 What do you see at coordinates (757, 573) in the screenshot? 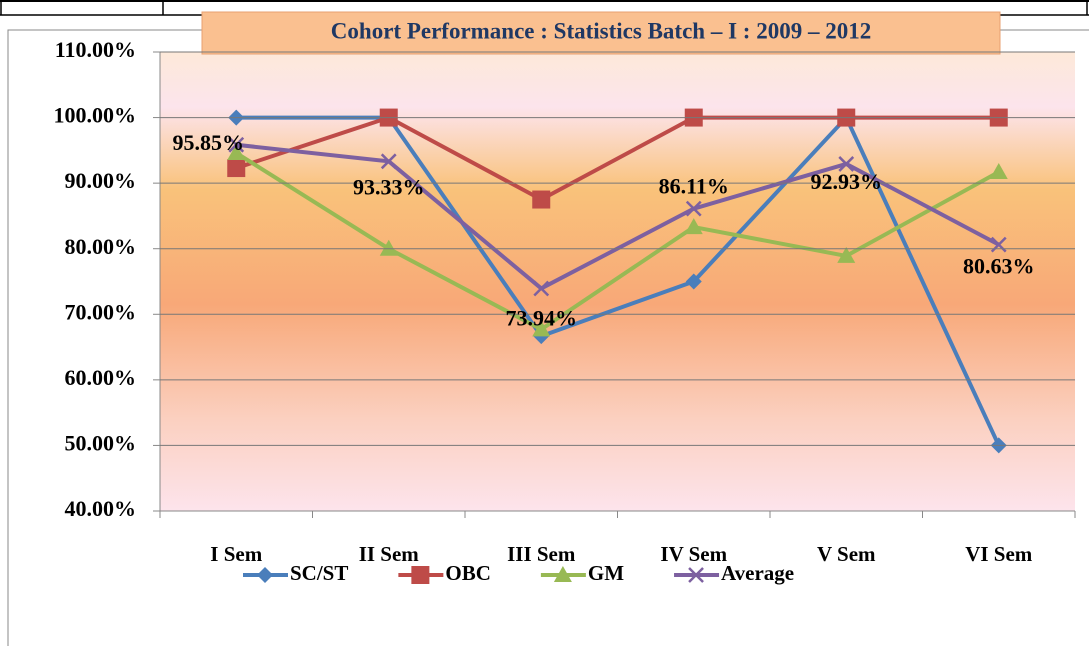
I see `legend-label: Average` at bounding box center [757, 573].